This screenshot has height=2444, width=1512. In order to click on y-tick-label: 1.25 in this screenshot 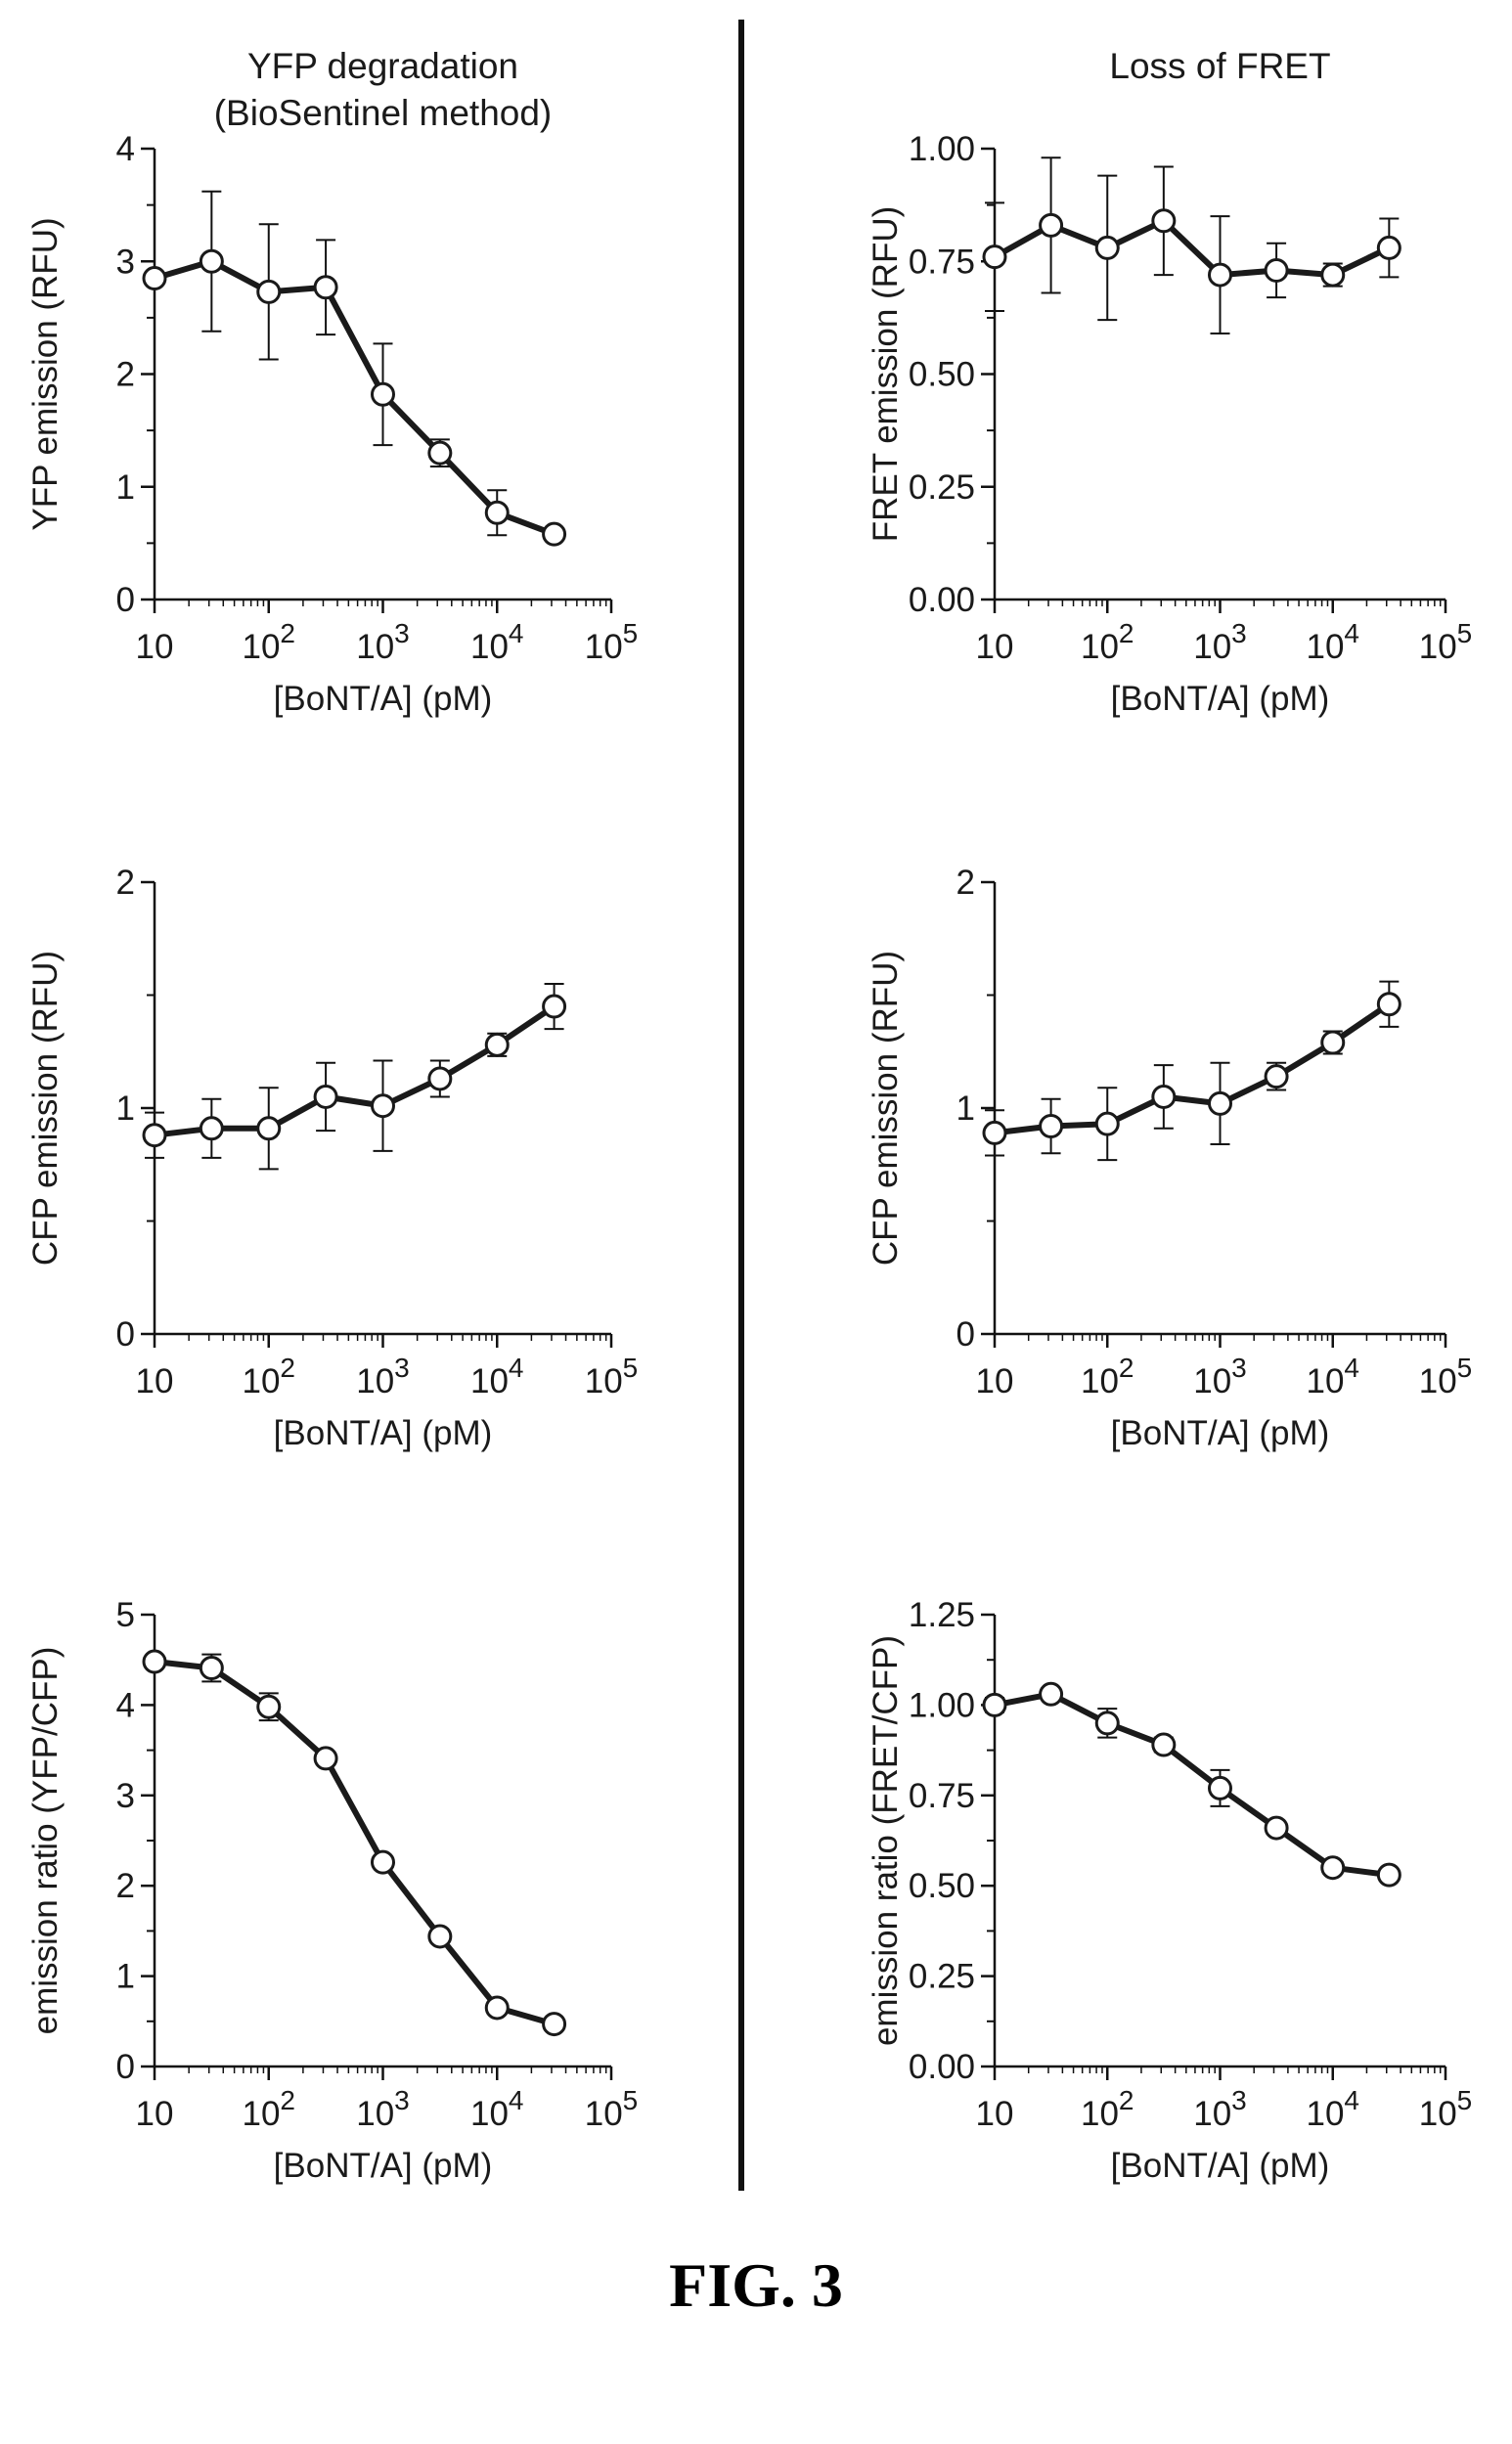, I will do `click(942, 1615)`.